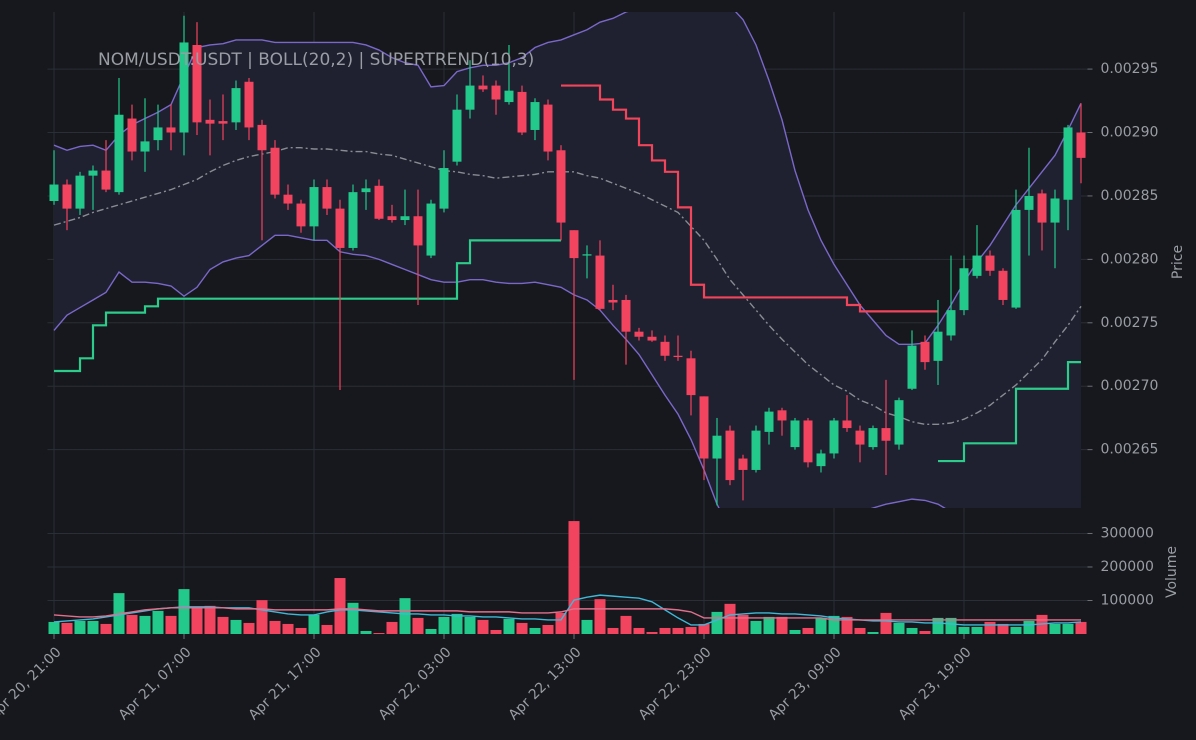  What do you see at coordinates (1130, 133) in the screenshot?
I see `y-tick-label: 0.00290` at bounding box center [1130, 133].